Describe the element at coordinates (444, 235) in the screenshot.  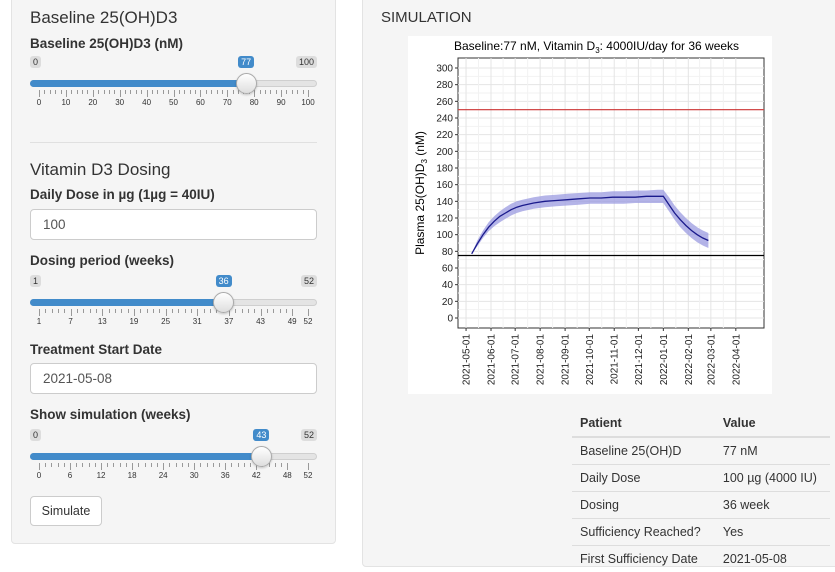
I see `y-tick-label: 100` at that location.